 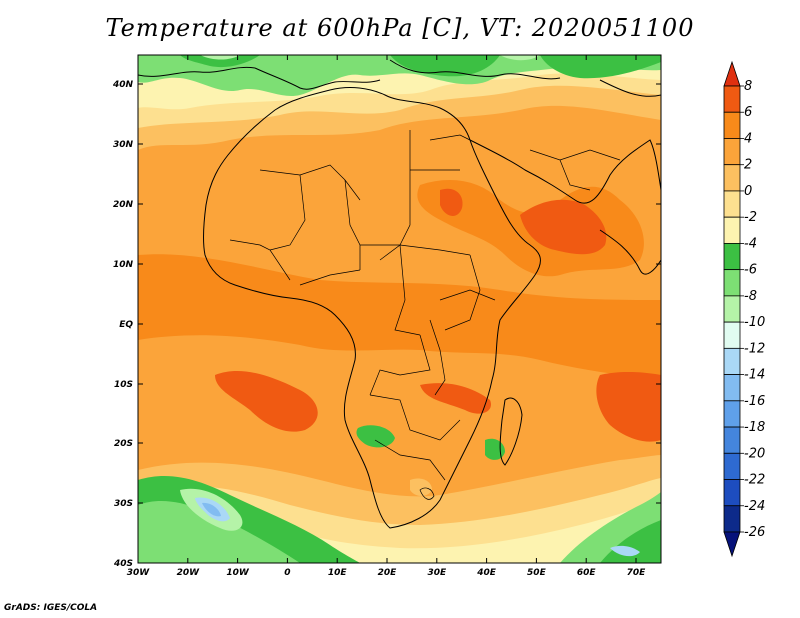 What do you see at coordinates (750, 217) in the screenshot?
I see `colorbar-label: -2` at bounding box center [750, 217].